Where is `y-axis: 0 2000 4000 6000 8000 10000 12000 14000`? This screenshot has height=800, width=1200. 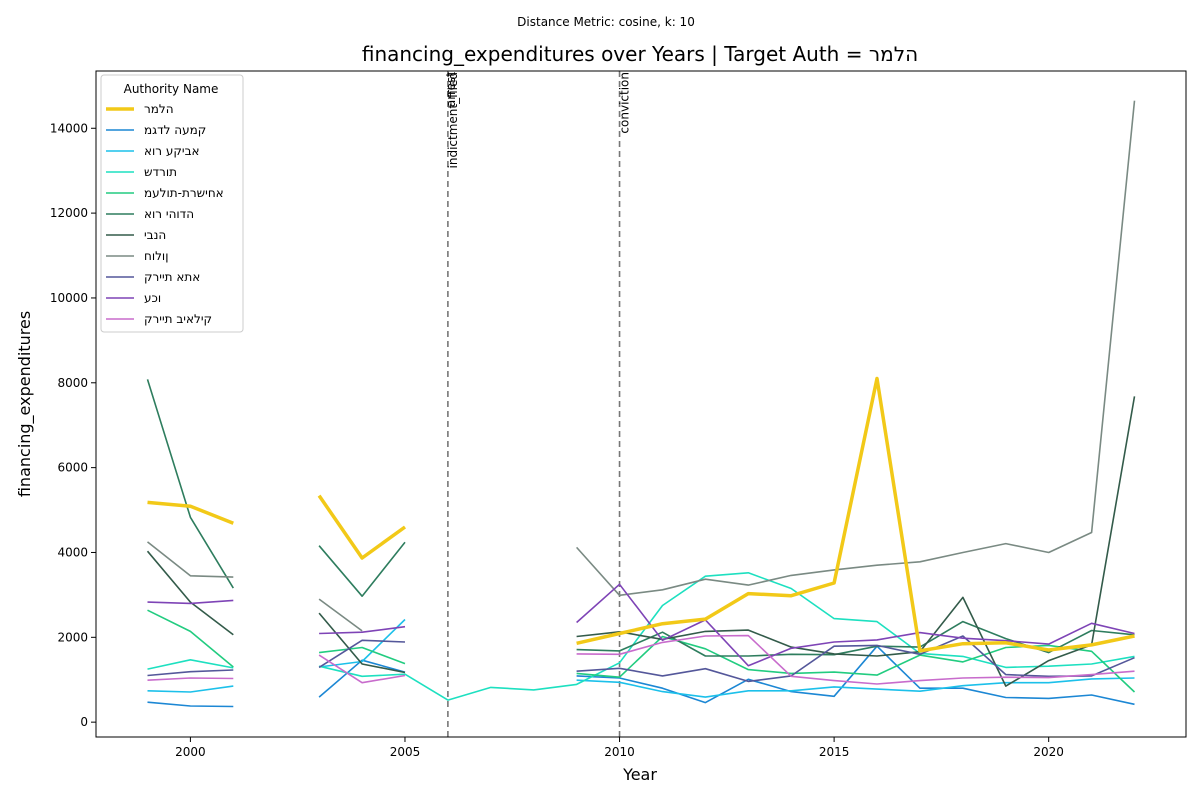
y-axis: 0 2000 4000 6000 8000 10000 12000 14000 is located at coordinates (73, 425).